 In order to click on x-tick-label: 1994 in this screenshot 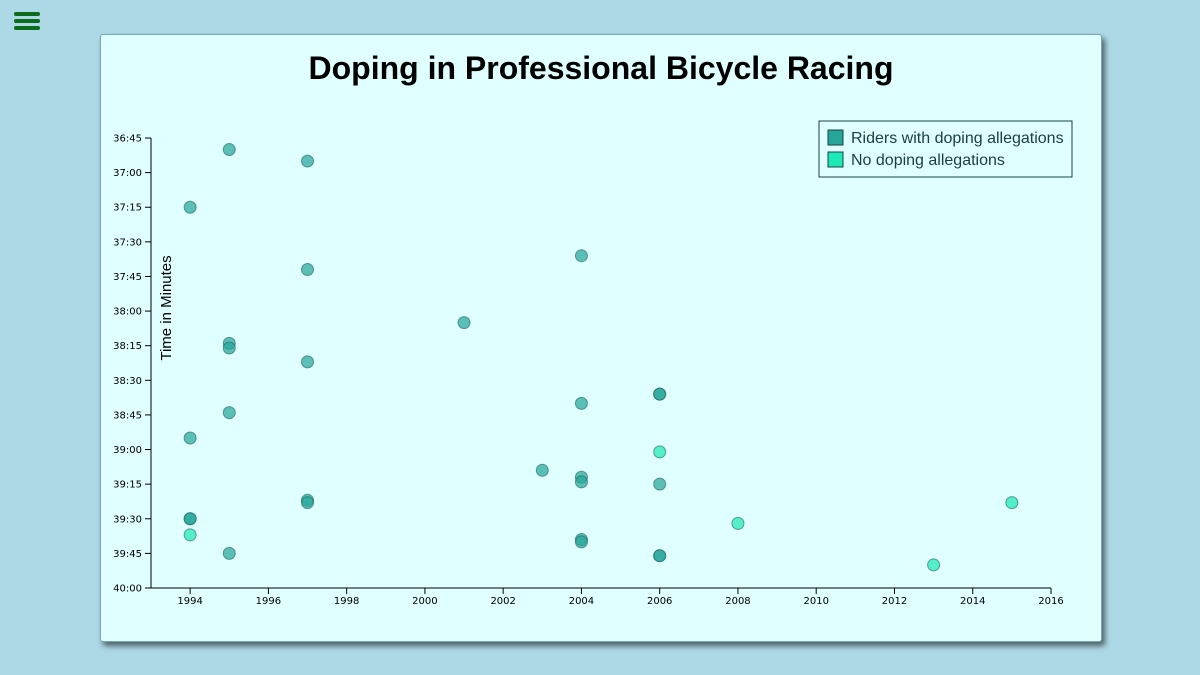, I will do `click(189, 601)`.